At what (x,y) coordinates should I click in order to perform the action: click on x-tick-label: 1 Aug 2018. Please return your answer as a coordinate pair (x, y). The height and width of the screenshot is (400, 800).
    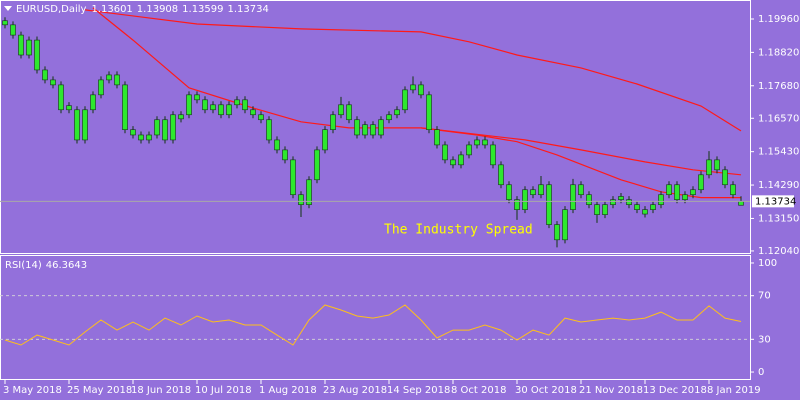
    Looking at the image, I should click on (288, 390).